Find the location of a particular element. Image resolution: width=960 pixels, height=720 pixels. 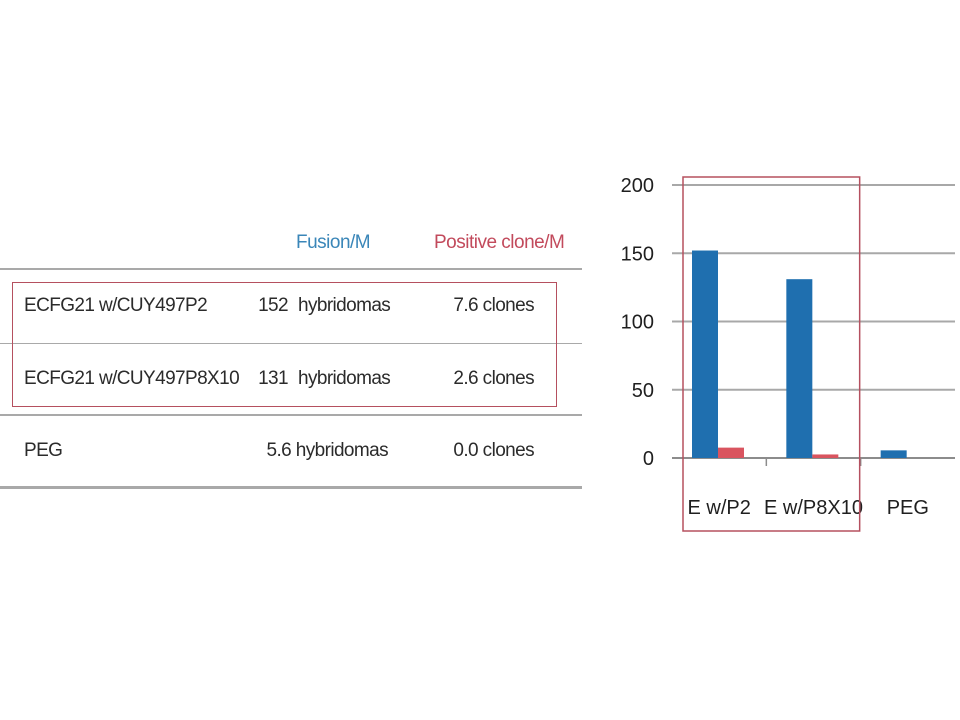

y-tick-label: 0 is located at coordinates (648, 459).